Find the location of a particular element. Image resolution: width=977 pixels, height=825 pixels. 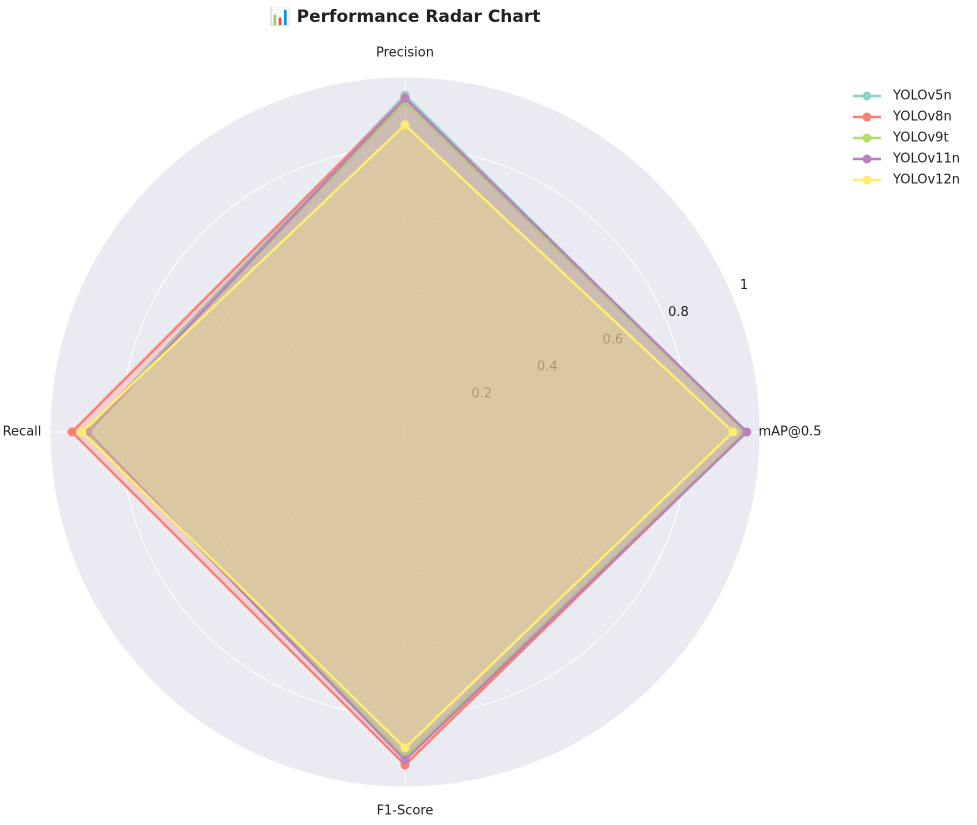

r-tick-label: 0.8 is located at coordinates (678, 312).